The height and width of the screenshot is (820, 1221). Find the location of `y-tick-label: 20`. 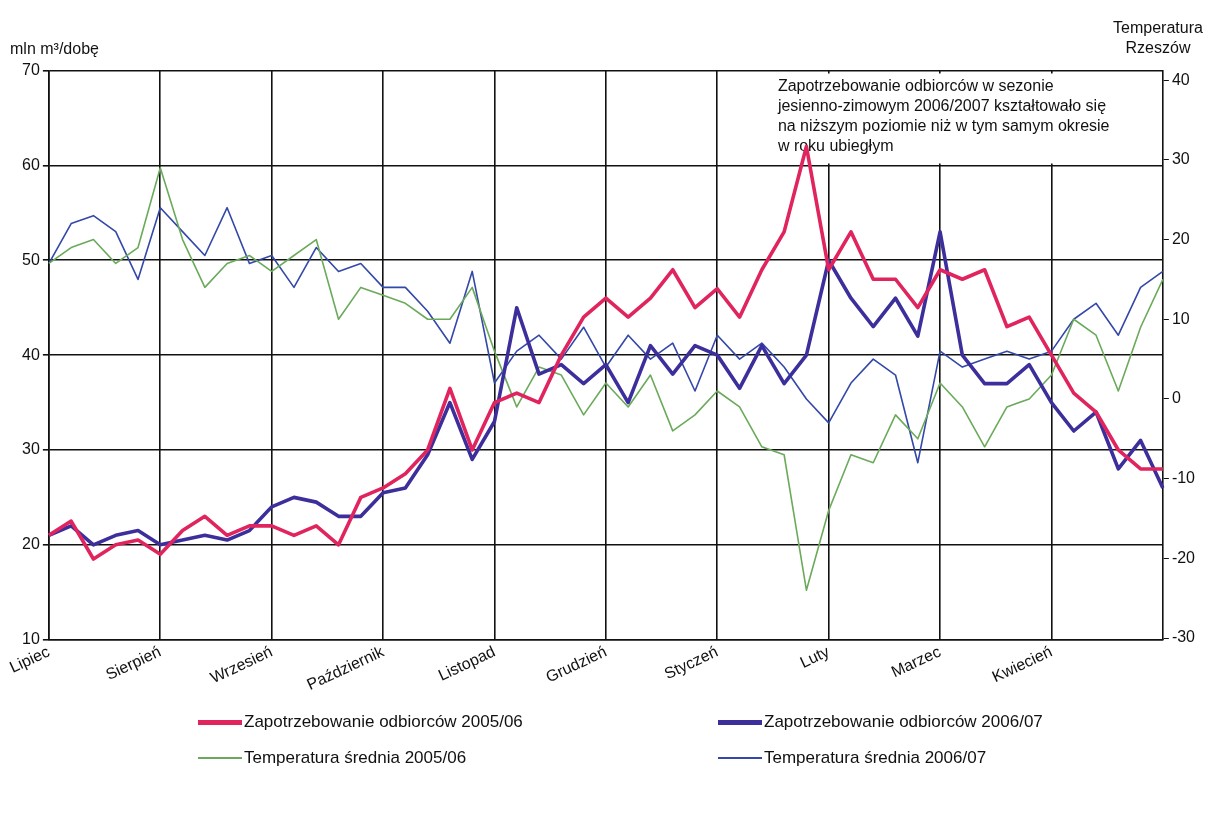

y-tick-label: 20 is located at coordinates (31, 544).